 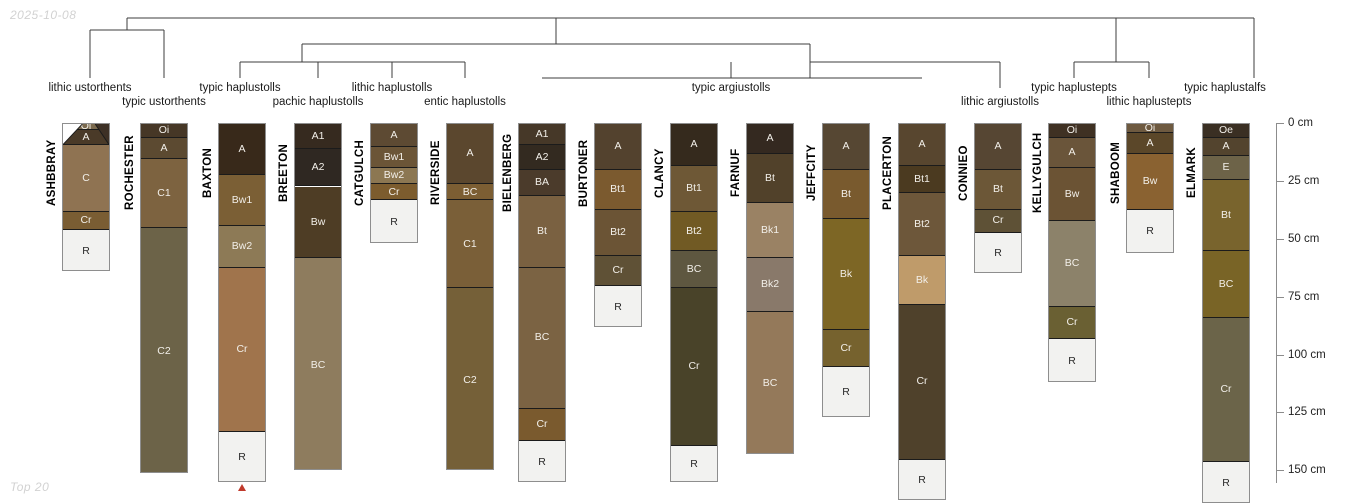 What do you see at coordinates (1226, 168) in the screenshot?
I see `soil-horizon: E` at bounding box center [1226, 168].